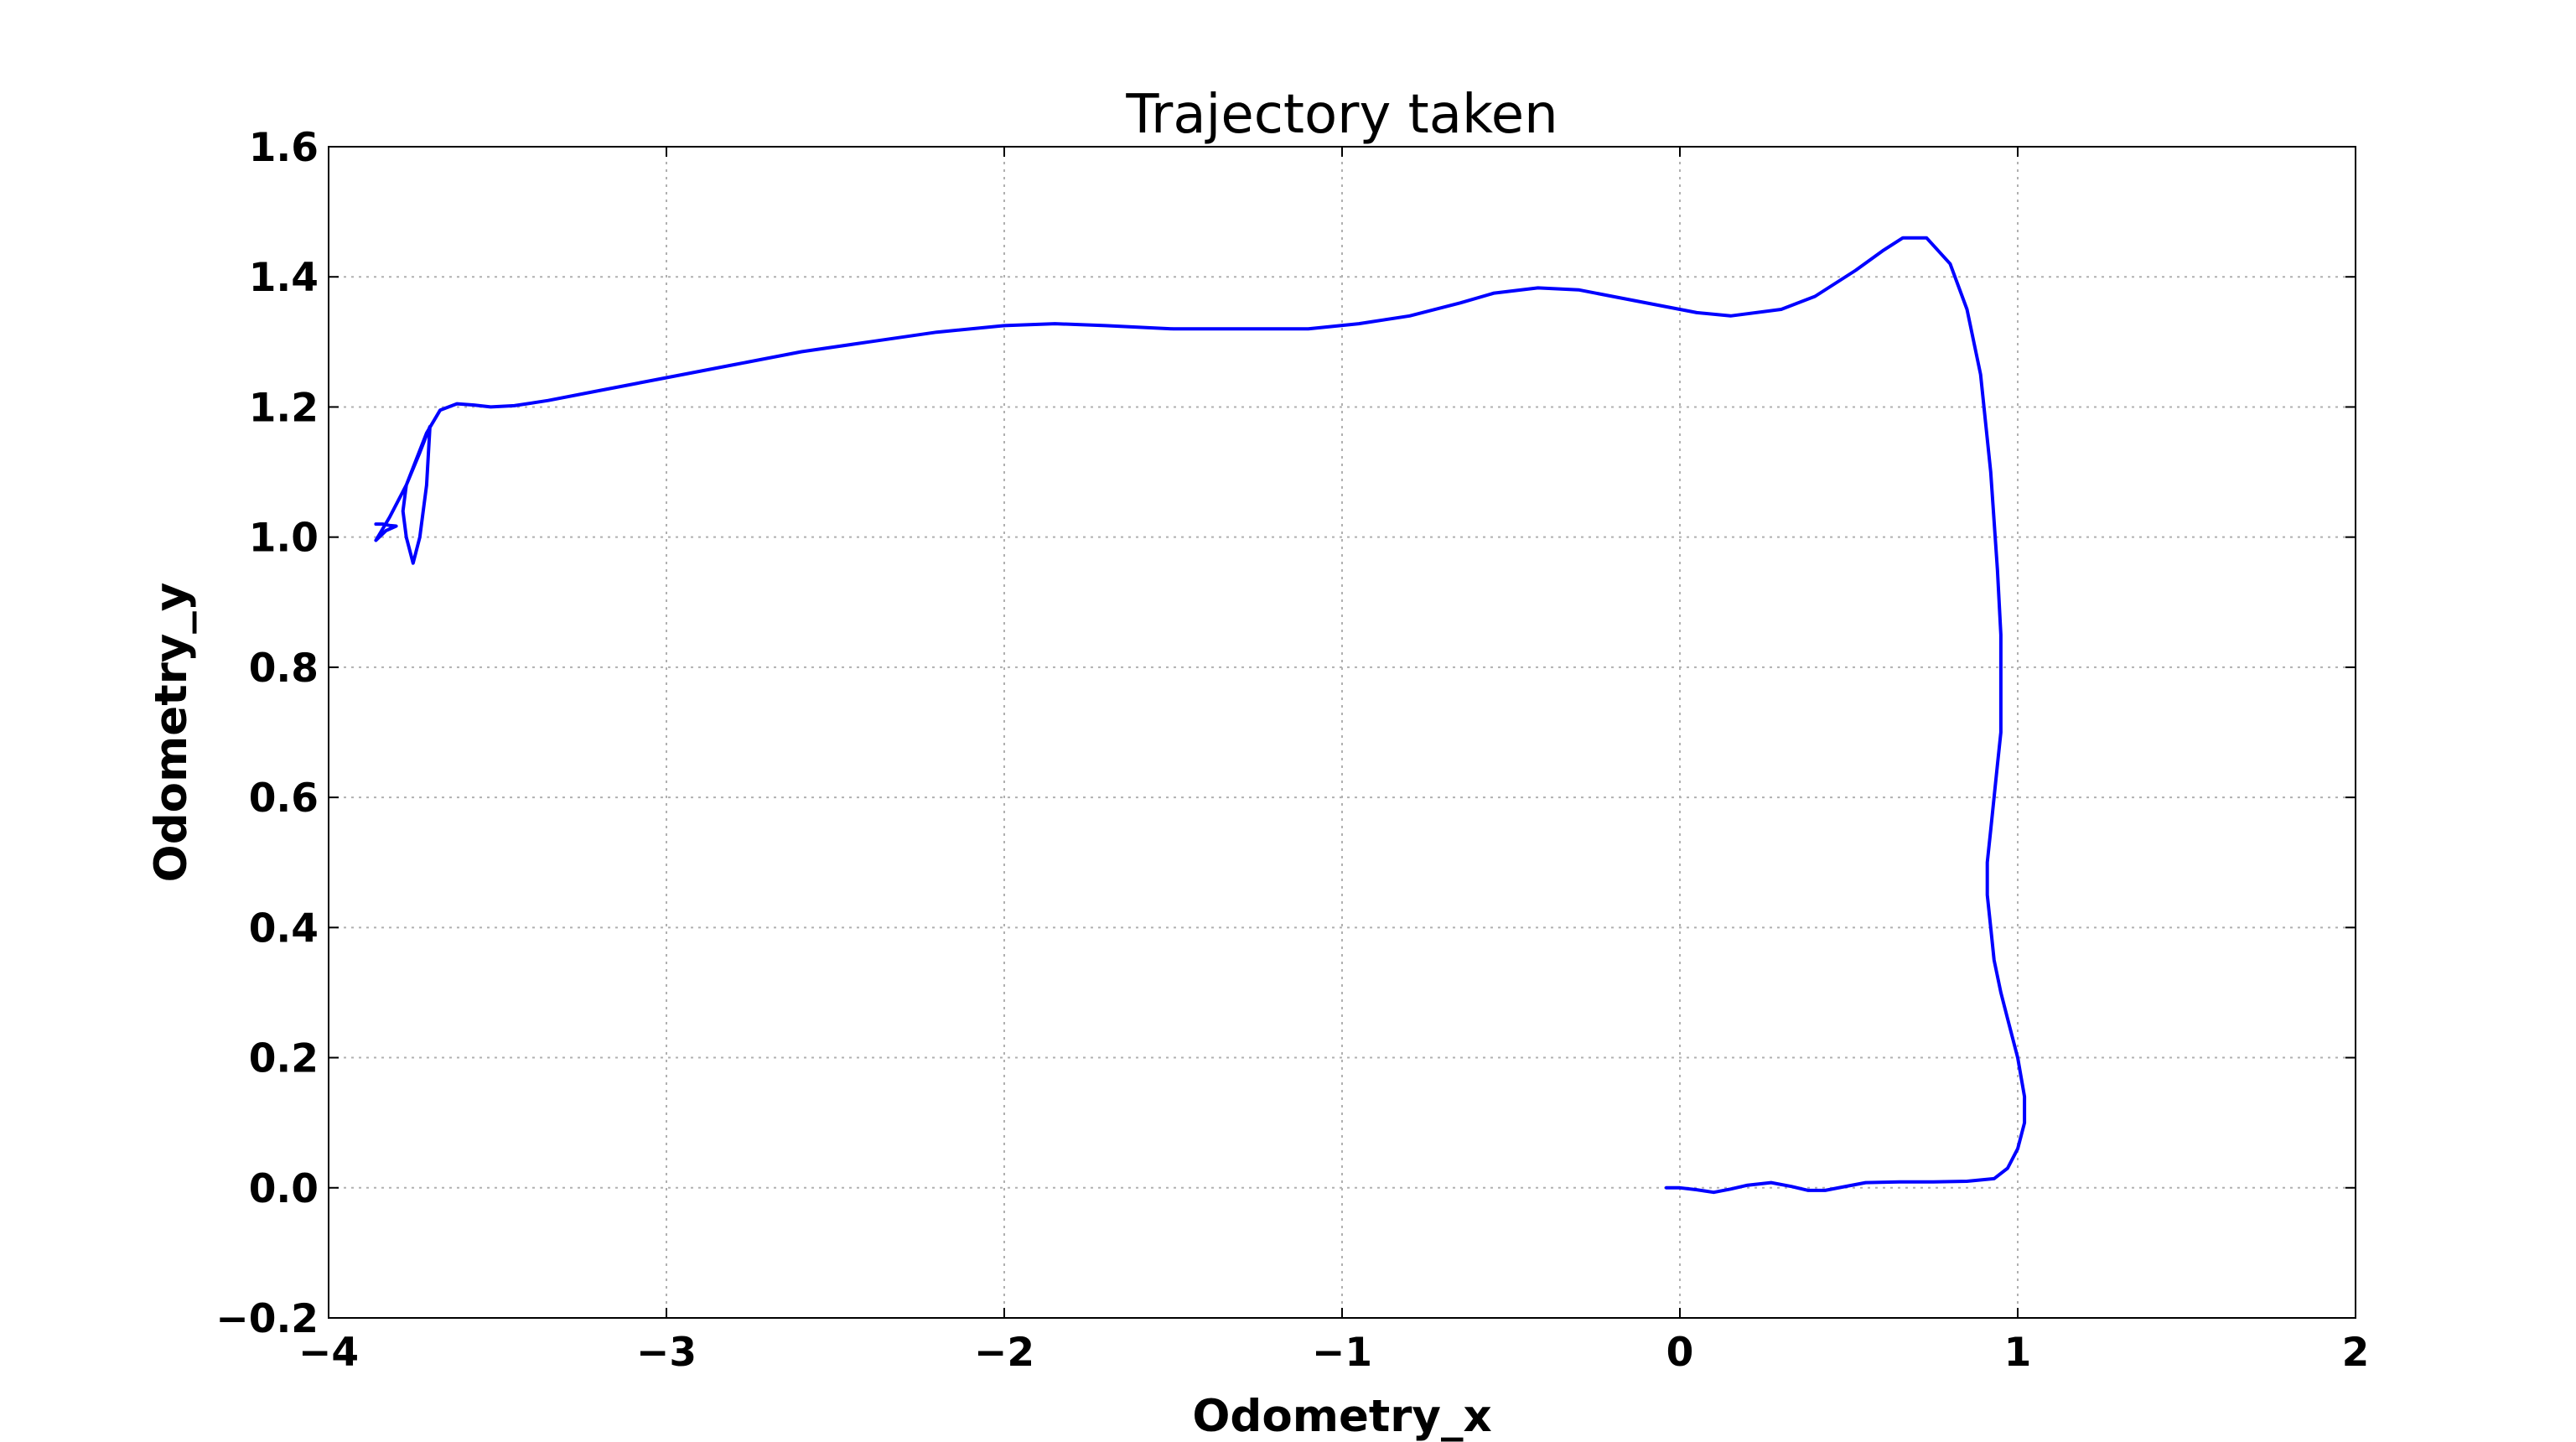 This screenshot has height=1442, width=2576. What do you see at coordinates (1342, 1353) in the screenshot?
I see `x-tick-label: −1` at bounding box center [1342, 1353].